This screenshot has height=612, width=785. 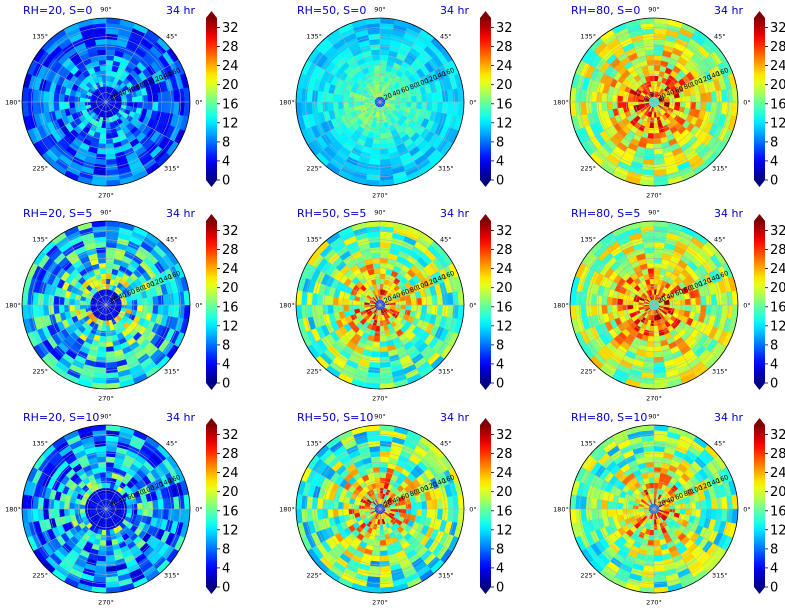 I want to click on panel-5-angle-tick: 0°, so click(x=472, y=306).